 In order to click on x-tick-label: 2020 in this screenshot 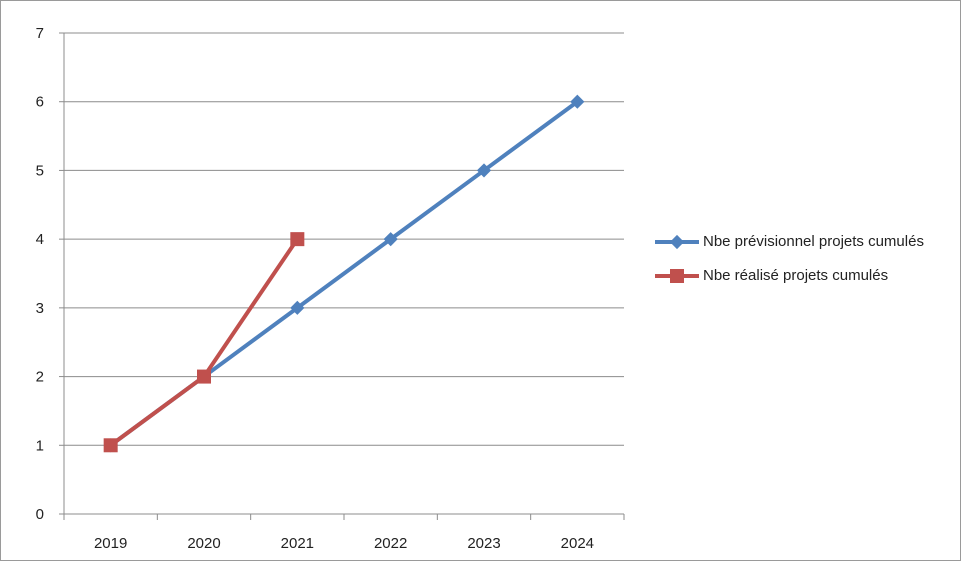, I will do `click(203, 543)`.